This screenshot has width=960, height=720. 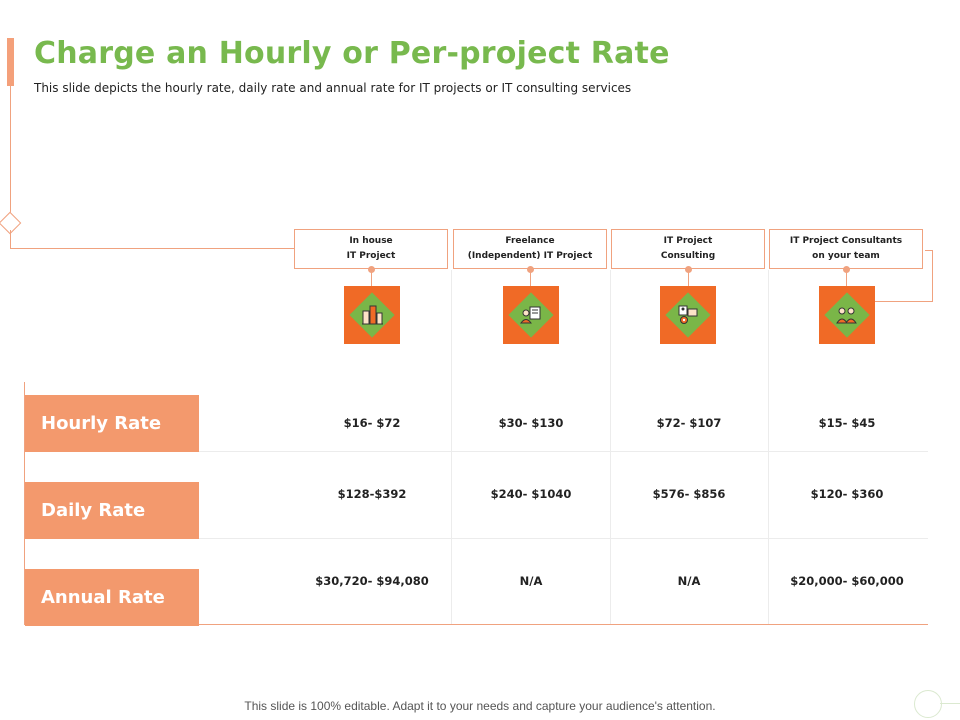 What do you see at coordinates (112, 423) in the screenshot?
I see `row-label-hourly-rate: Hourly Rate` at bounding box center [112, 423].